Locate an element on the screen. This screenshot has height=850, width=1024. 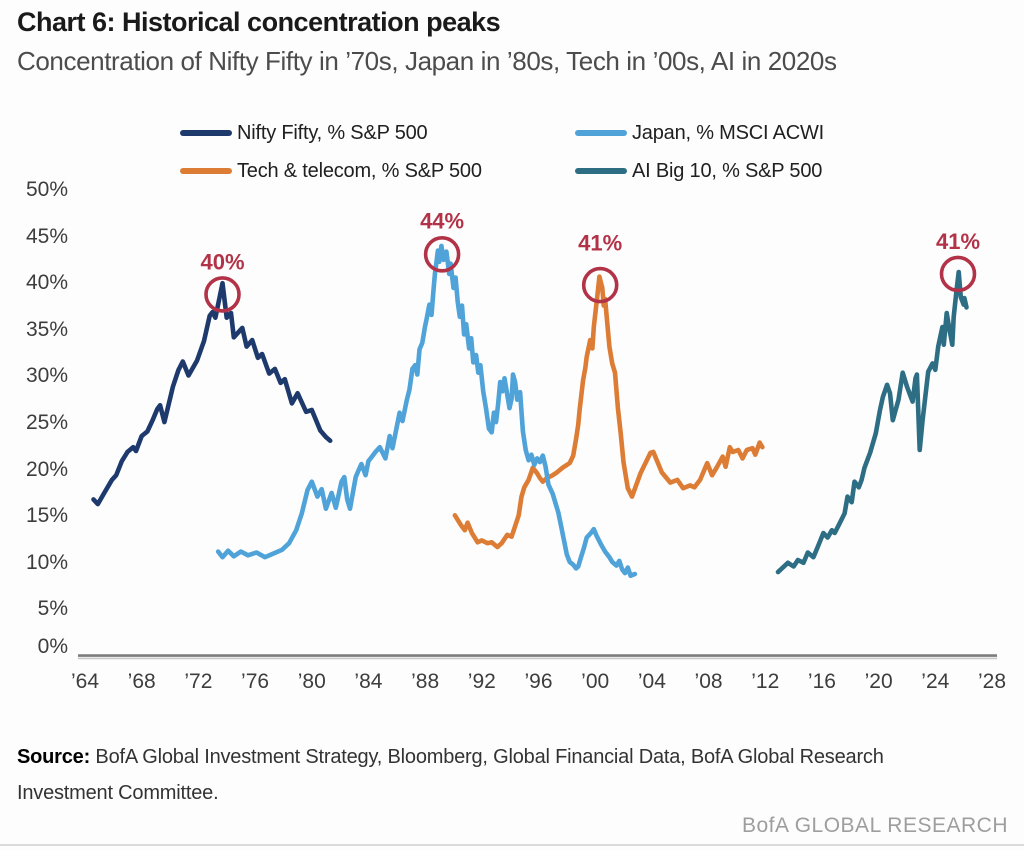
y-axis-tick-label: 40% is located at coordinates (46, 283).